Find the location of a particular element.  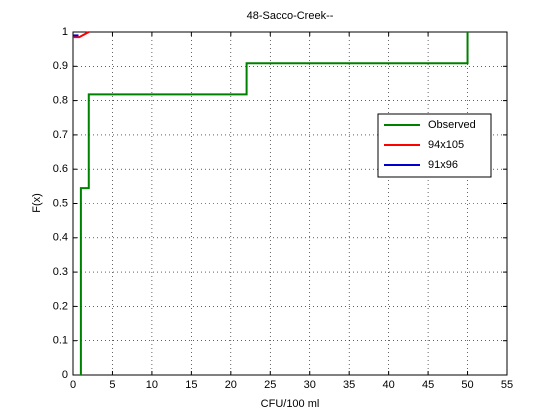

x-axis-label: CFU/100 ml is located at coordinates (290, 404).